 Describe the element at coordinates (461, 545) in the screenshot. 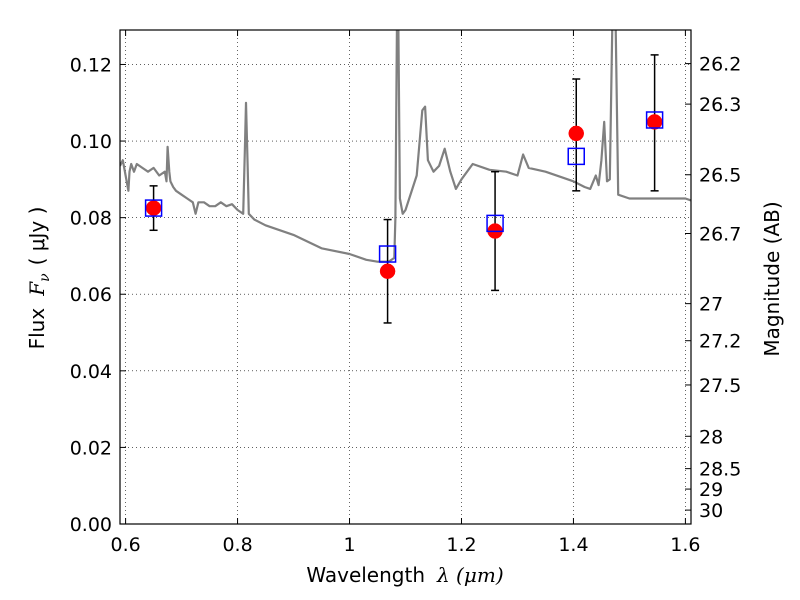

I see `x-tick-label: 1.2` at that location.